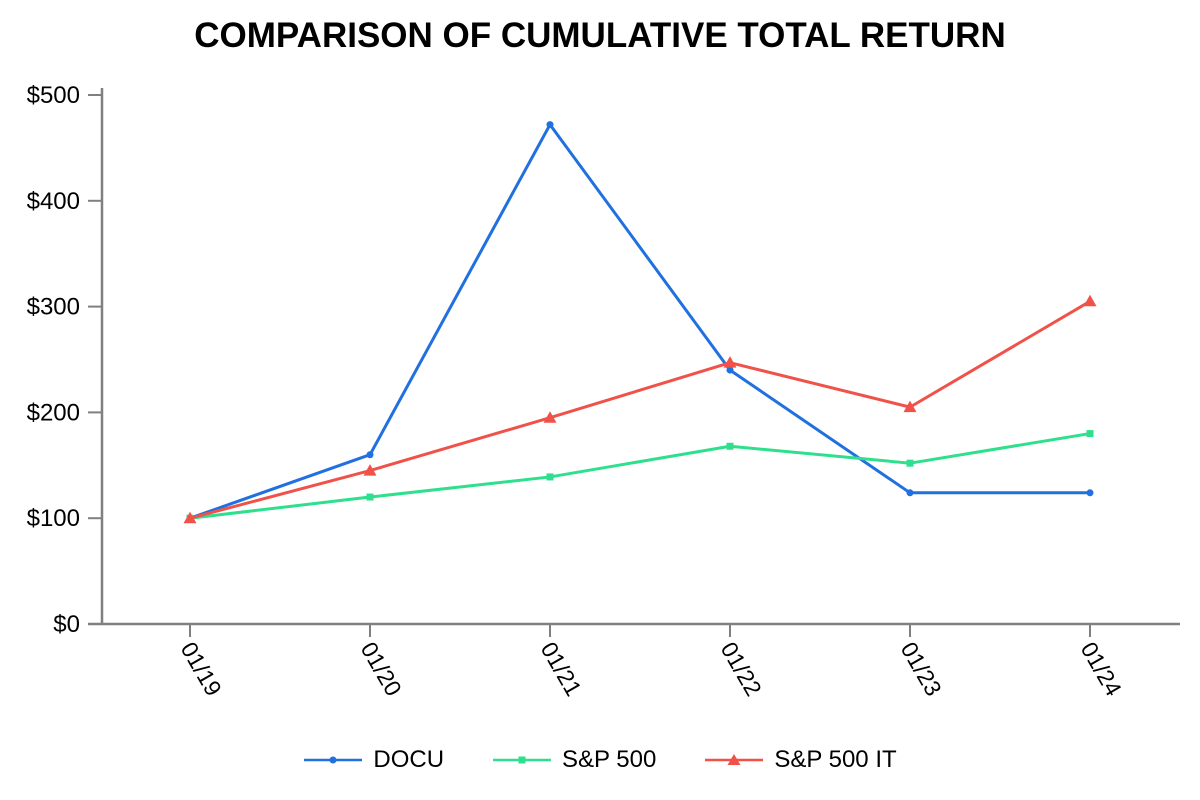 This screenshot has width=1200, height=800. What do you see at coordinates (561, 669) in the screenshot?
I see `x-tick-label: 01/21` at bounding box center [561, 669].